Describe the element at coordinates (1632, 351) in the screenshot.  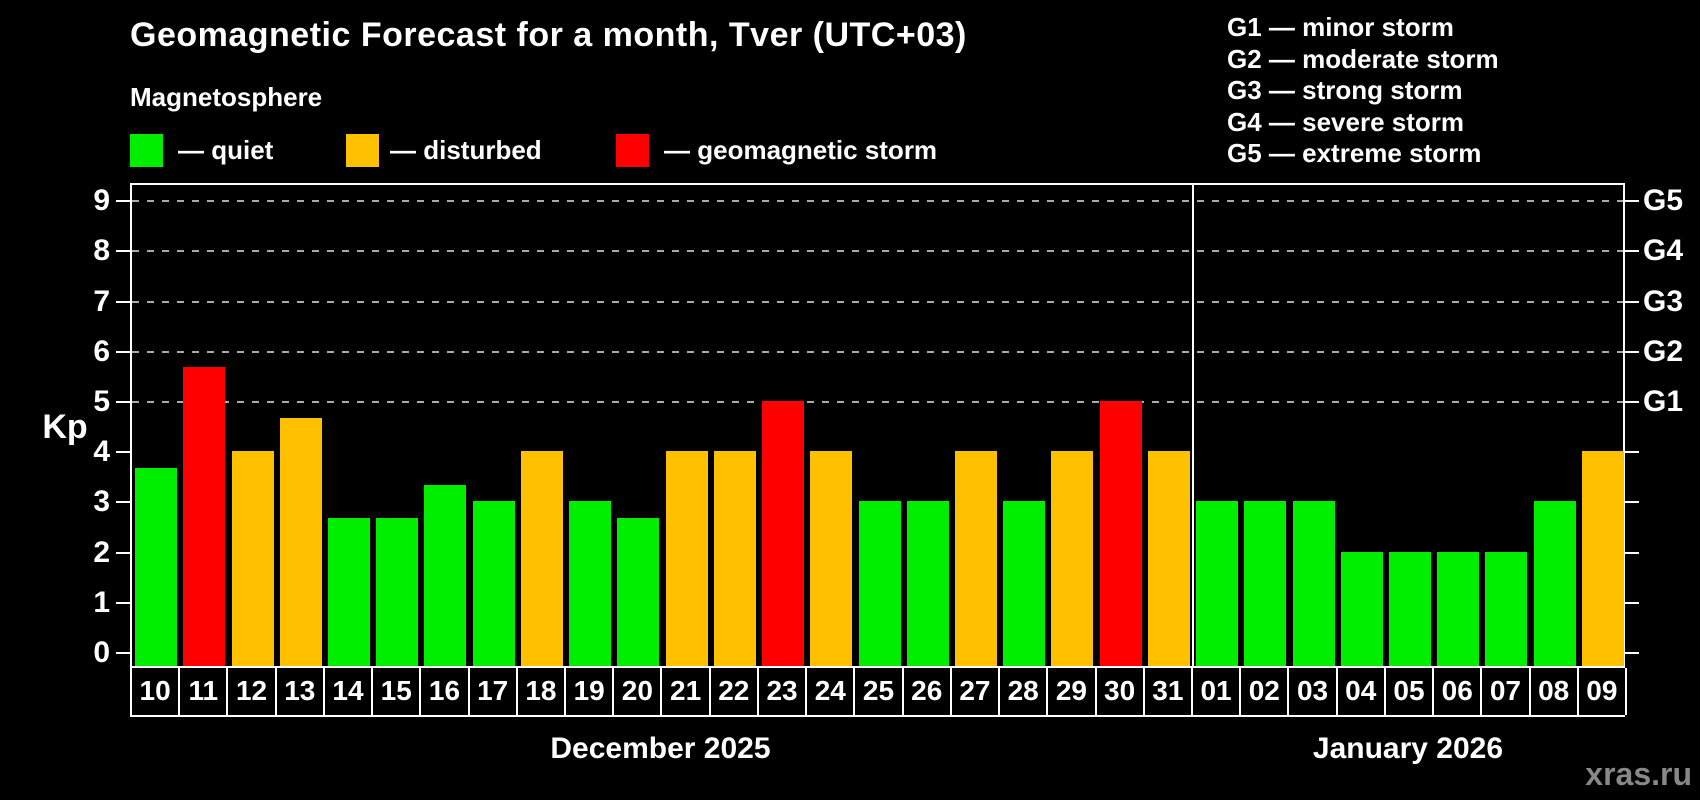
I see `right-tick-kp6` at that location.